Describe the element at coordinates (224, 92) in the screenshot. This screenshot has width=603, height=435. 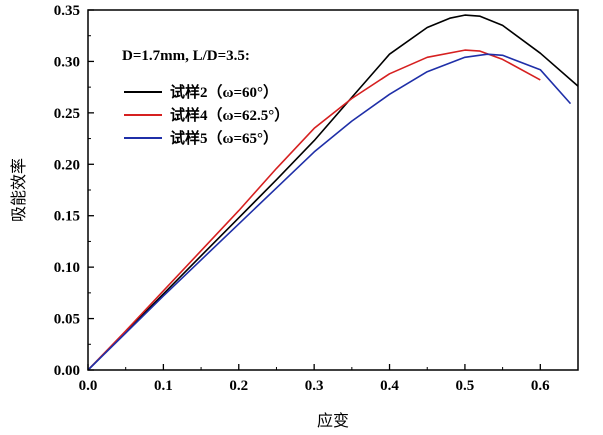
I see `legend-label-1: 试样2（ω=60°）` at that location.